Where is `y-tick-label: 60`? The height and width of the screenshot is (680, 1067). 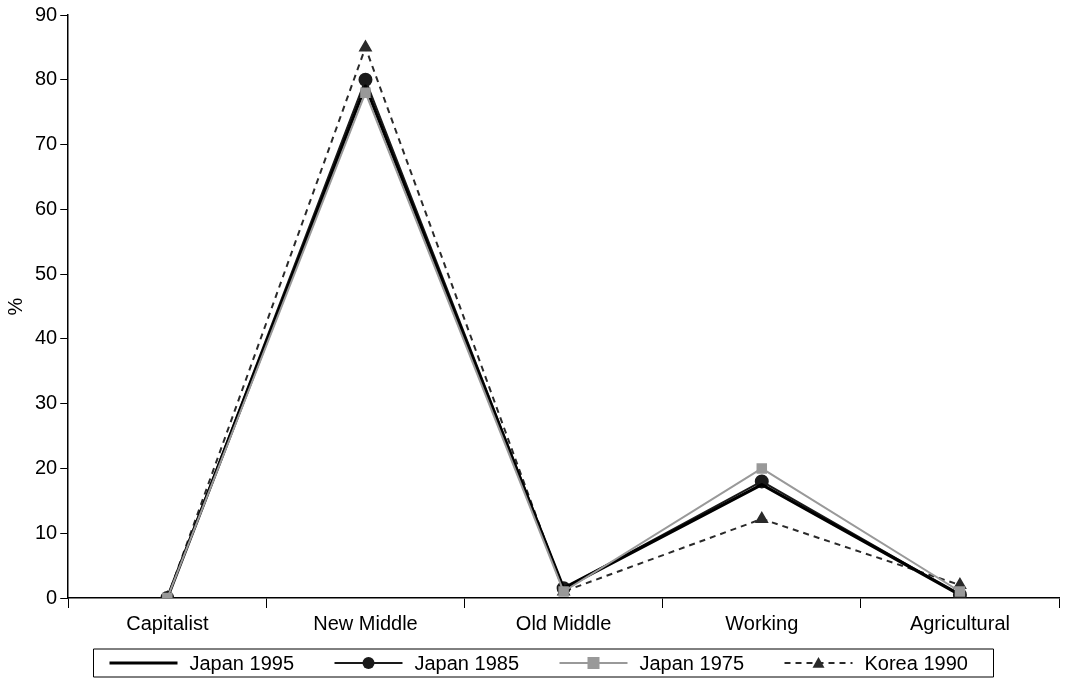 y-tick-label: 60 is located at coordinates (46, 207).